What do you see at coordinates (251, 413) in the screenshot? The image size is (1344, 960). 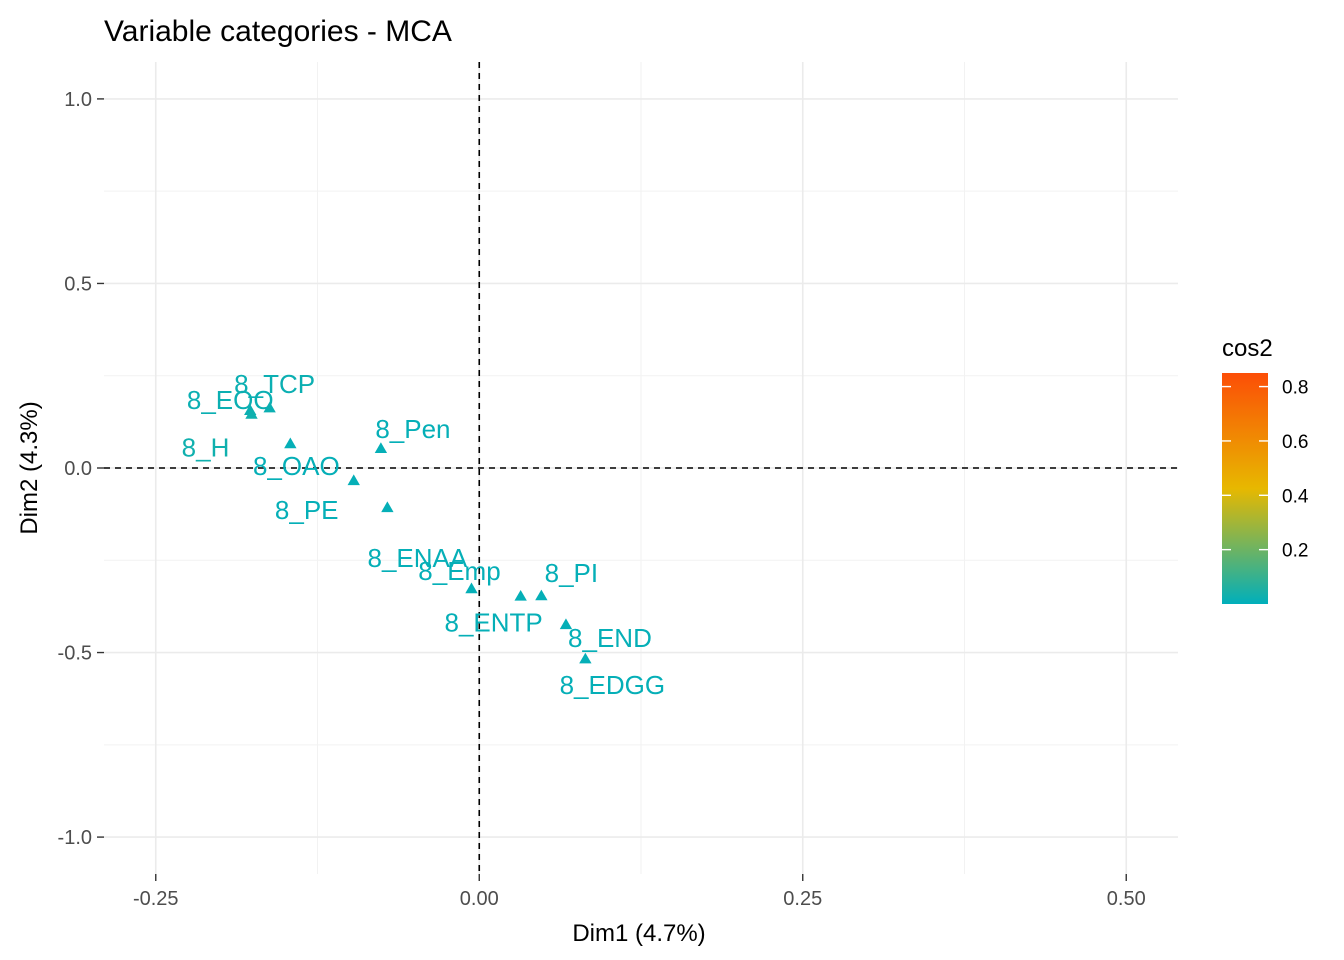 I see `point-8_H` at bounding box center [251, 413].